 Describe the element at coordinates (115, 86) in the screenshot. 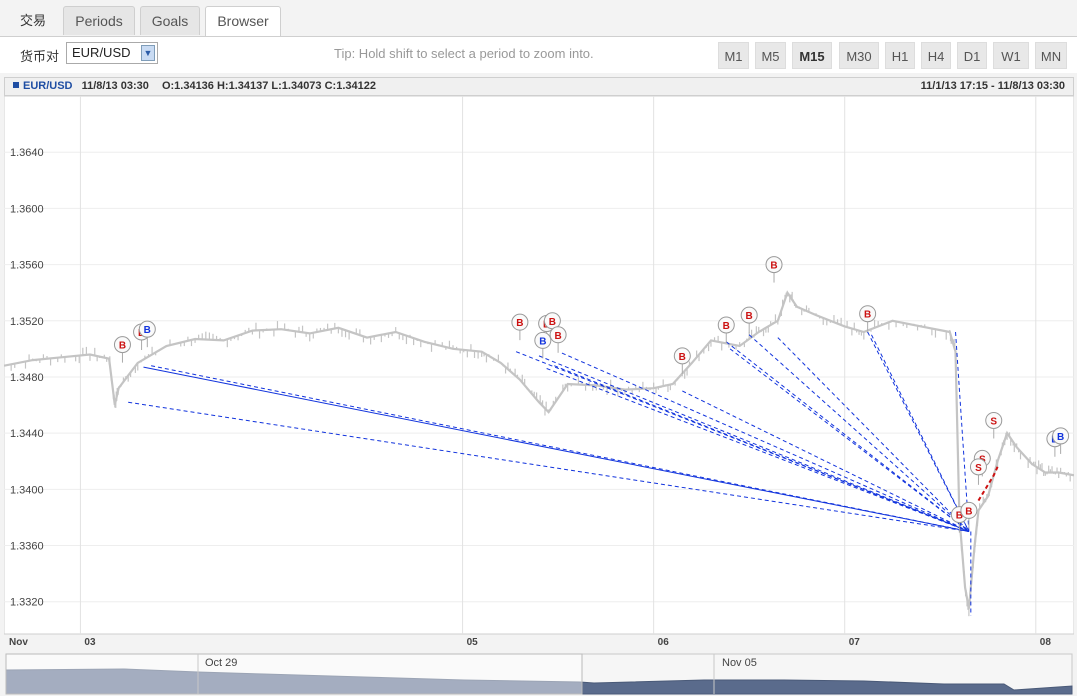

I see `bar-datetime: 11/8/13 03:30` at that location.